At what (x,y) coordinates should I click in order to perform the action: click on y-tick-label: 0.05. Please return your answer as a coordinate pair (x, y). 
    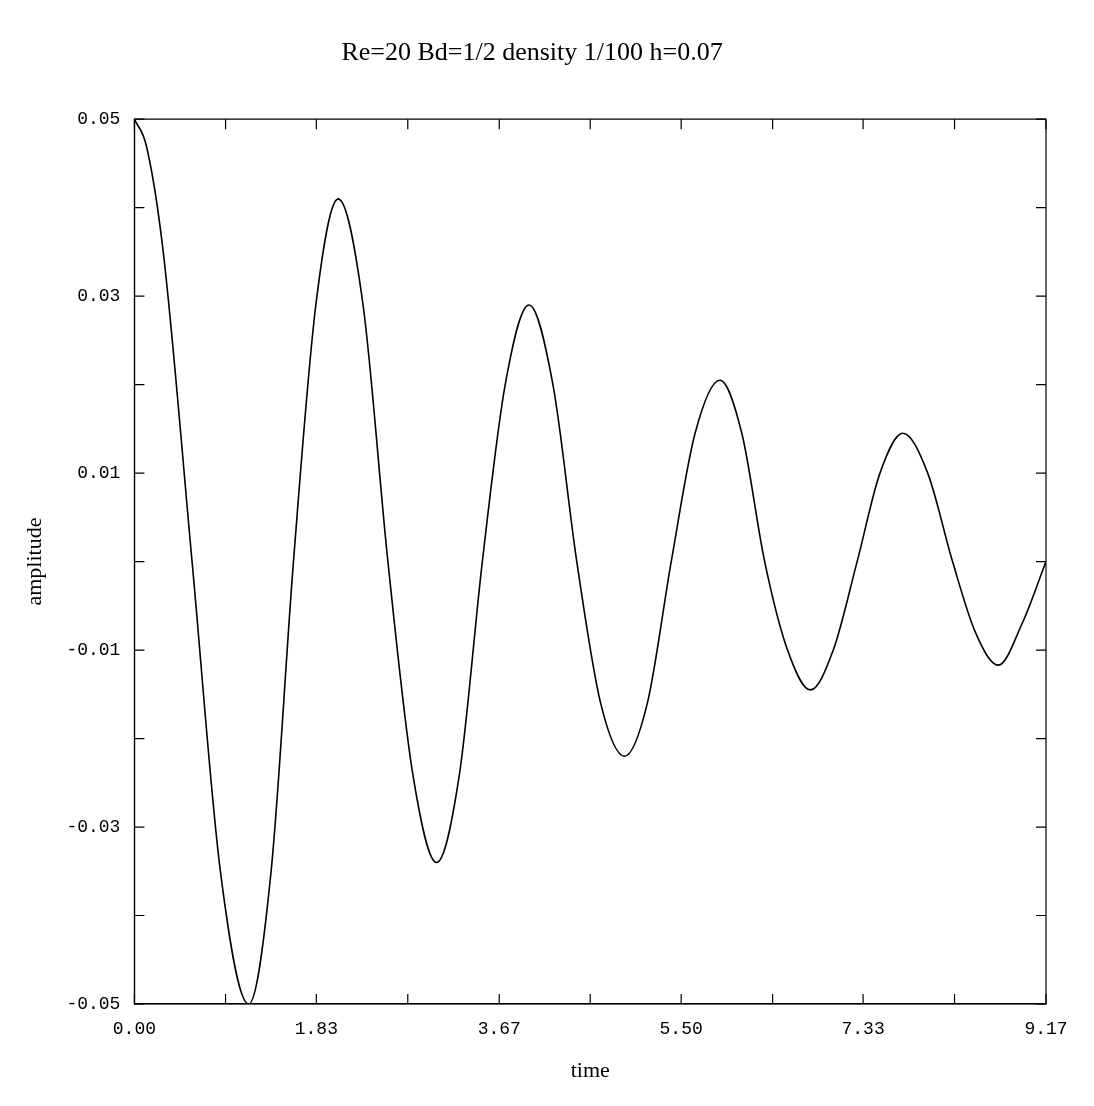
    Looking at the image, I should click on (99, 118).